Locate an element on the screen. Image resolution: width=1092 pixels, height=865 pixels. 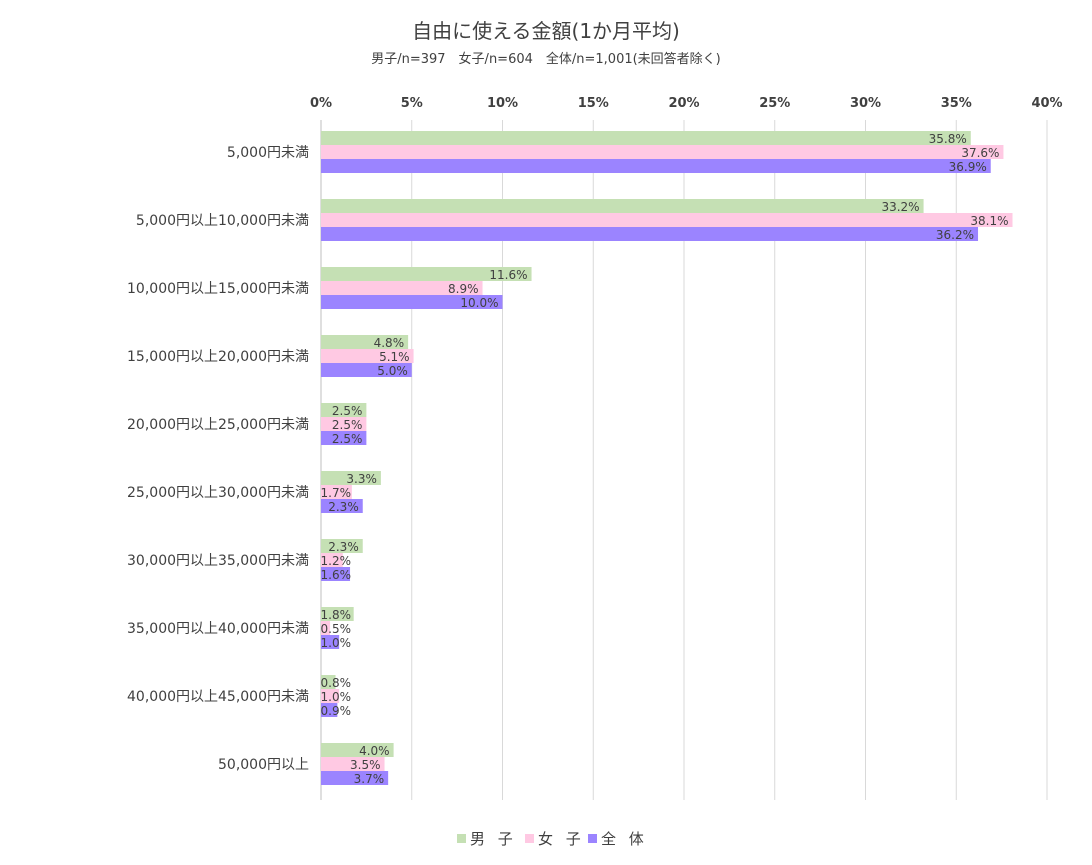
data-label: 4.0% is located at coordinates (374, 751).